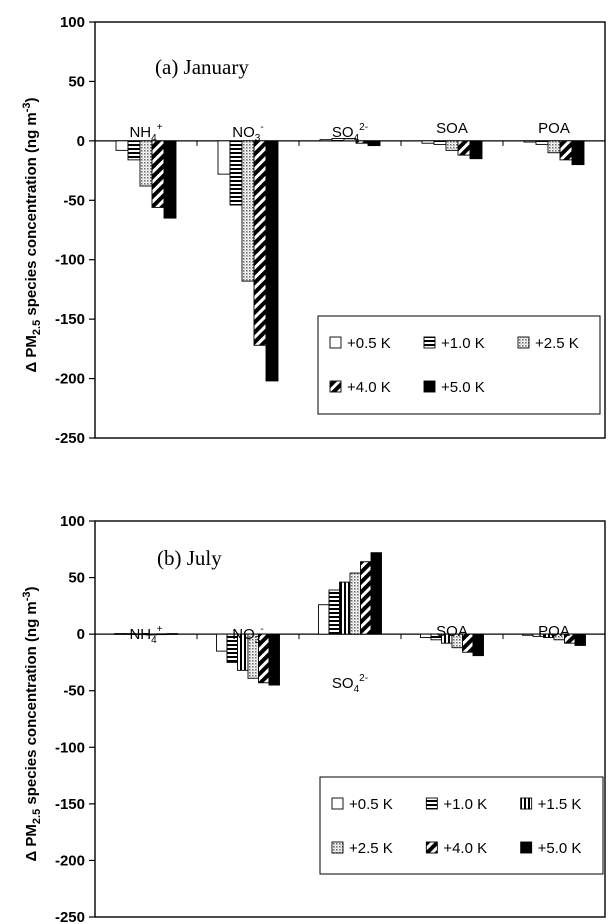 This screenshot has height=924, width=611. Describe the element at coordinates (560, 804) in the screenshot. I see `legend-label: +1.5 K` at that location.